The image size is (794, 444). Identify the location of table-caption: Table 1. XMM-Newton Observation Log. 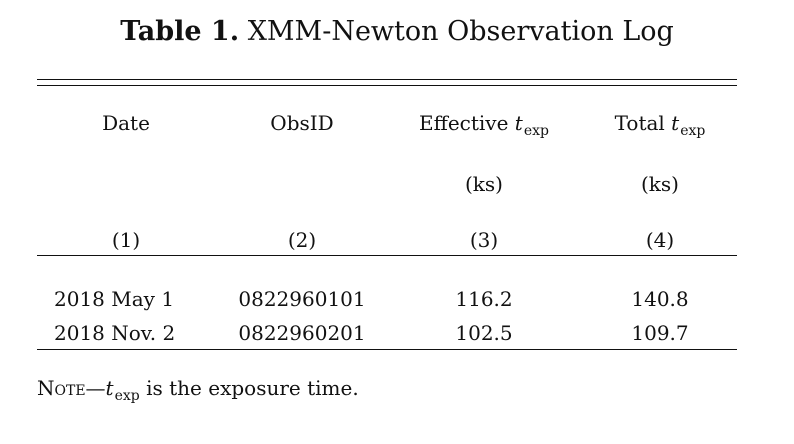
(397, 31).